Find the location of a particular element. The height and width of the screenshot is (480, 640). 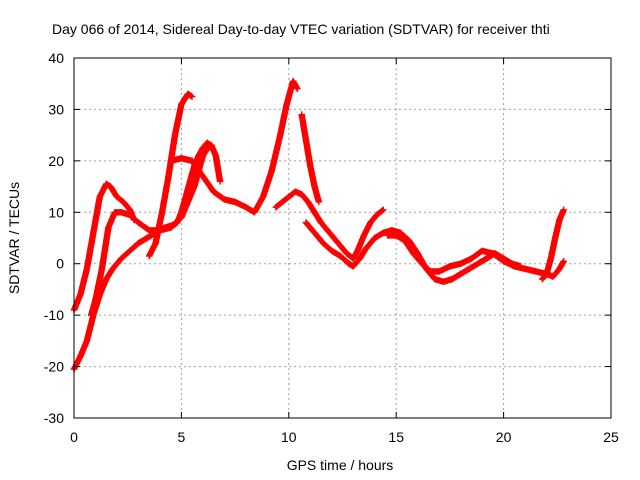

y-tick-label: 30 is located at coordinates (56, 109).